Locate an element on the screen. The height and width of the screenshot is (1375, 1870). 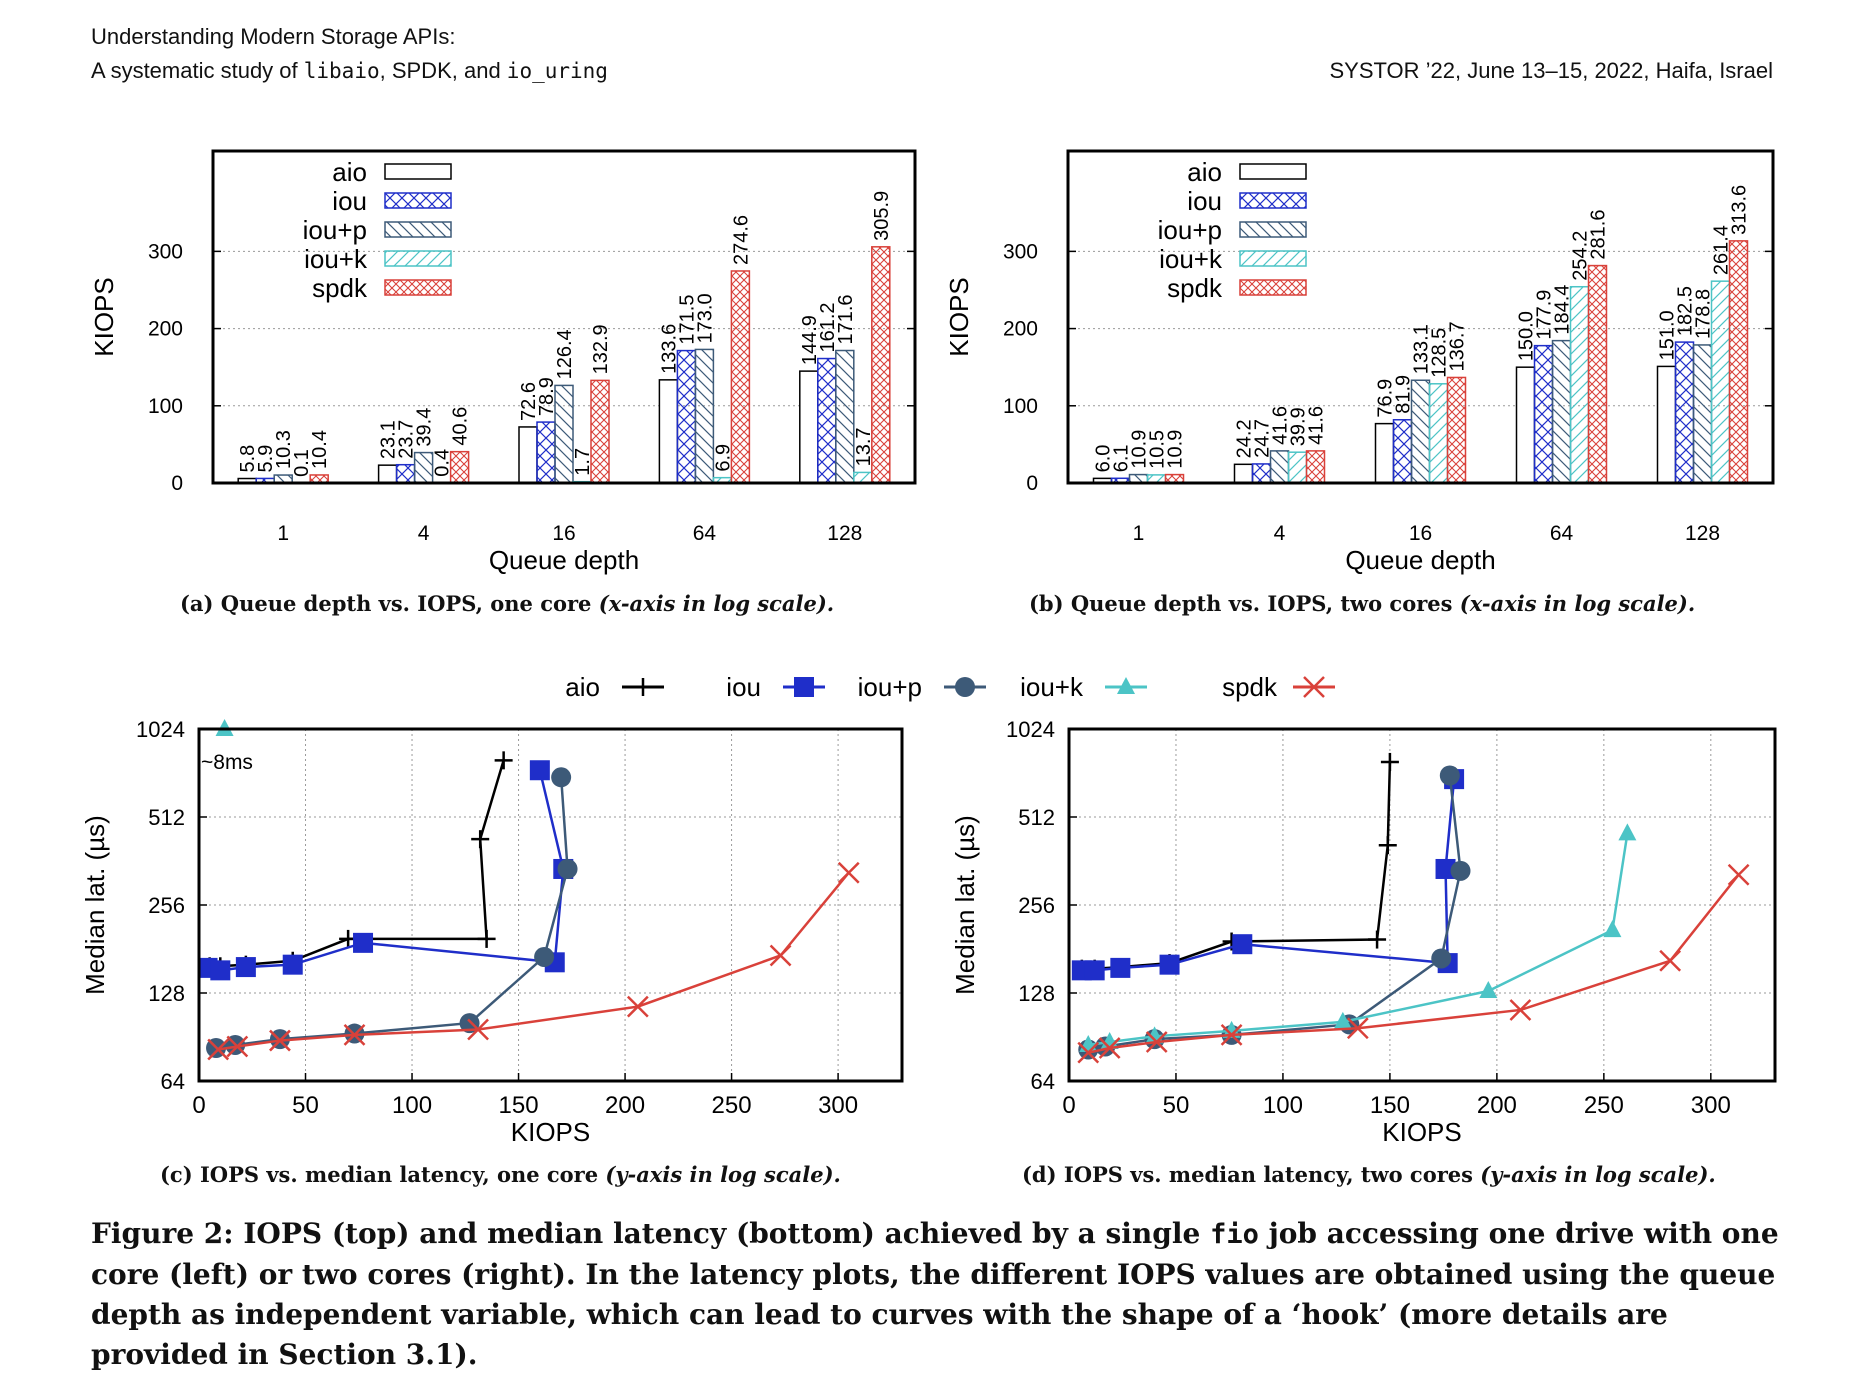
y-tick-label: 0 is located at coordinates (1032, 483).